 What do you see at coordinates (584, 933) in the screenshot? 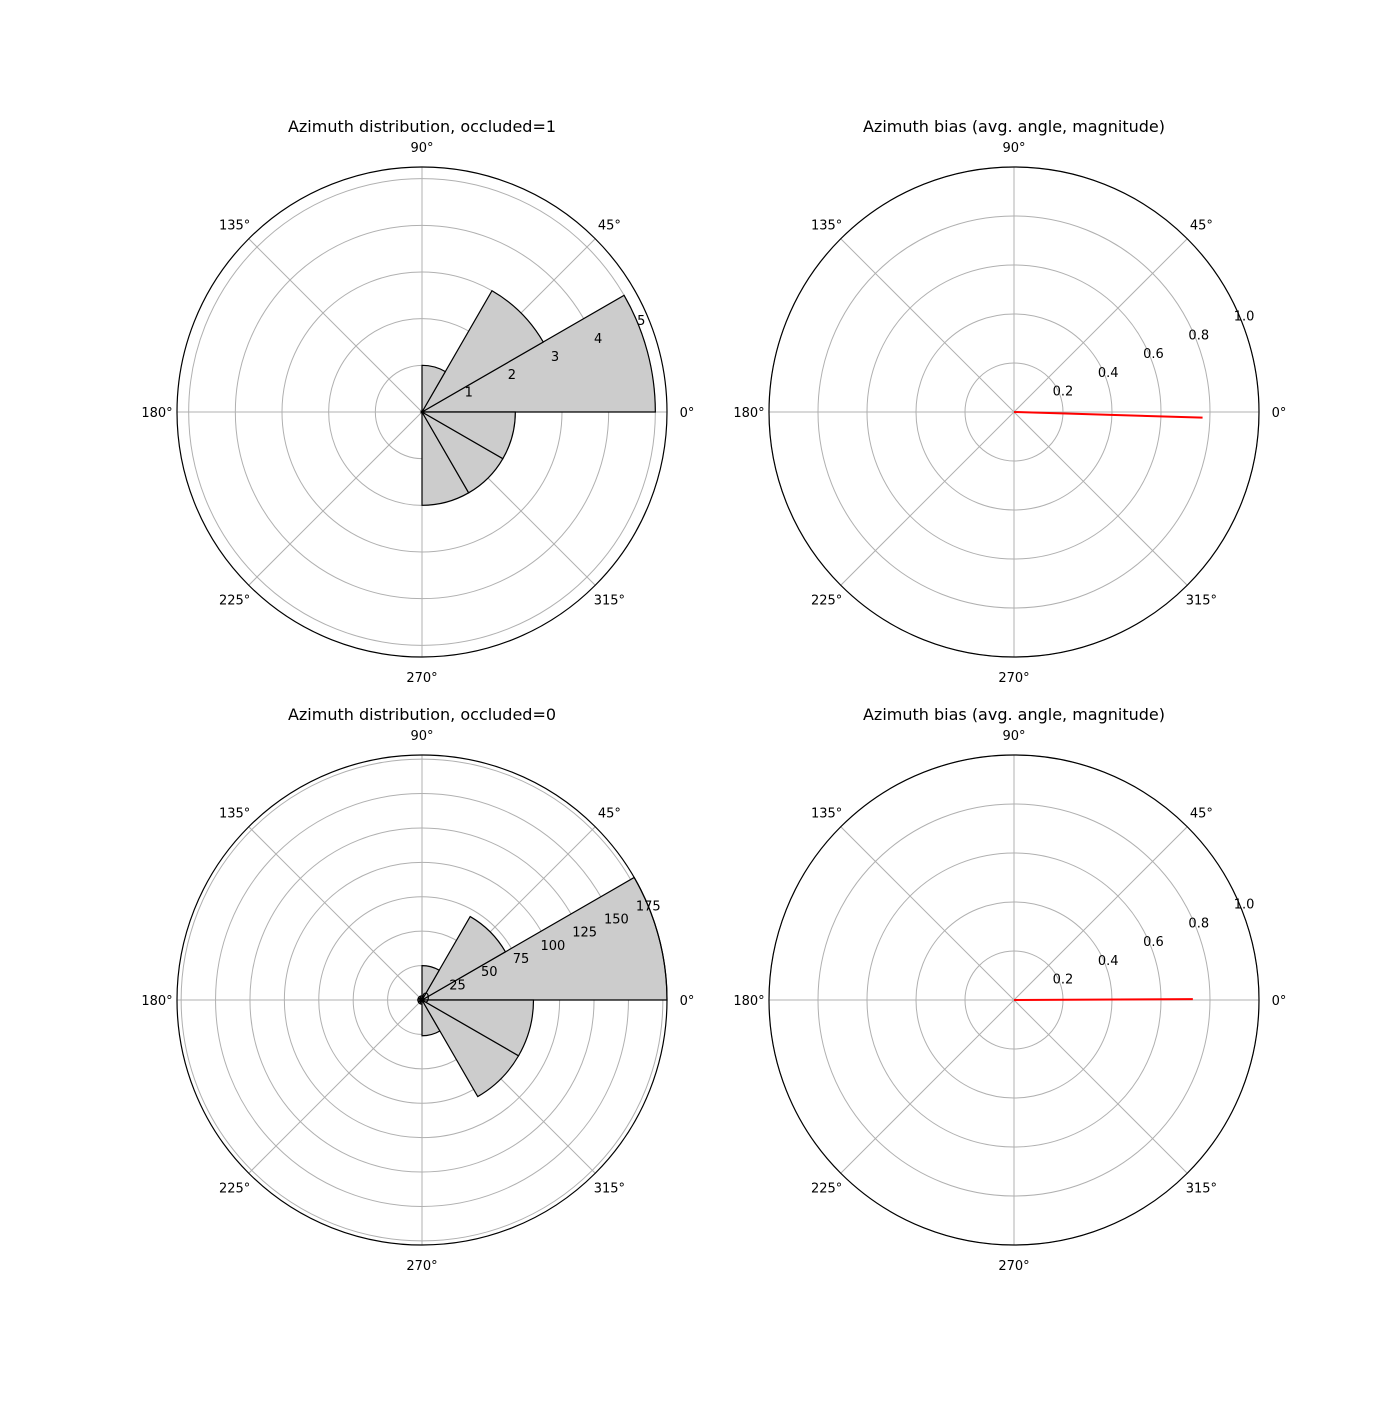
I see `radial-tick-label: 125` at bounding box center [584, 933].